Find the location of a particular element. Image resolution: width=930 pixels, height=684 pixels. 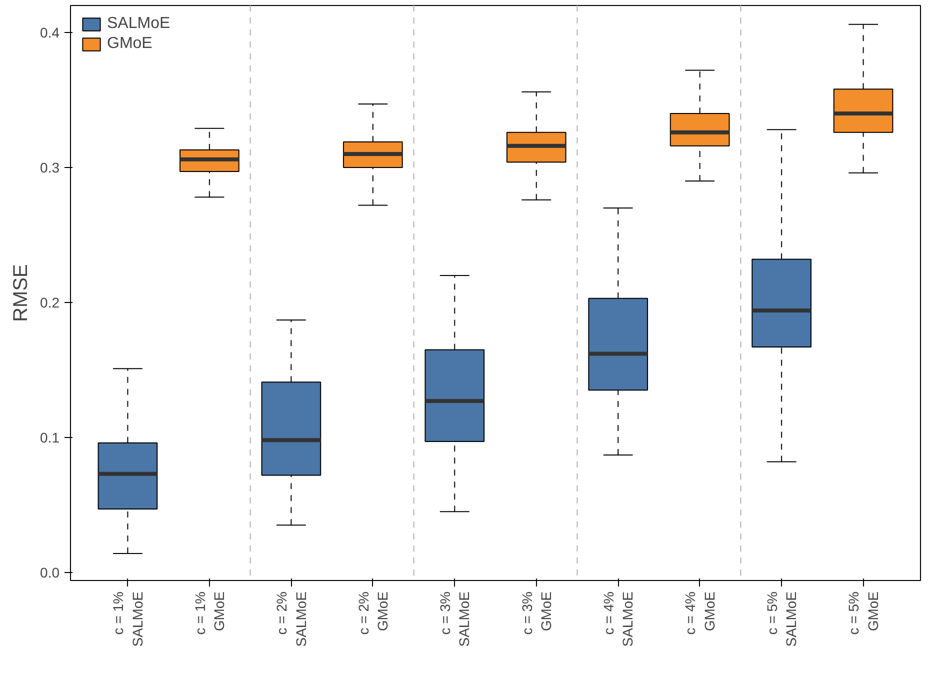

legend-label: GMoE is located at coordinates (129, 44).